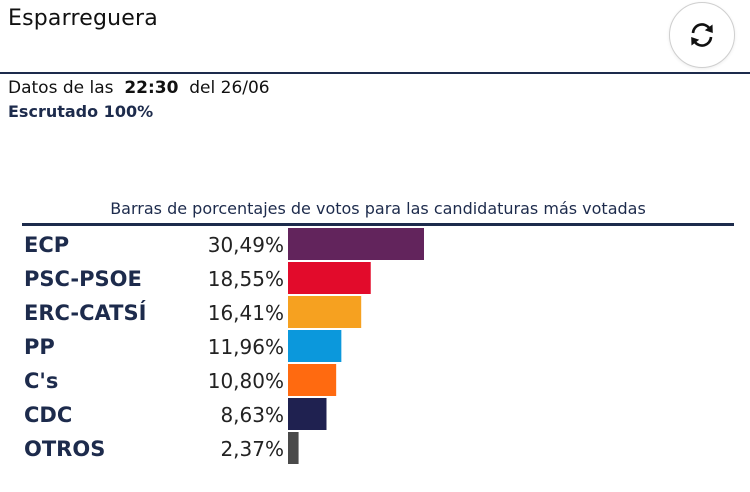 The image size is (750, 492). Describe the element at coordinates (39, 347) in the screenshot. I see `category-label: PP` at that location.